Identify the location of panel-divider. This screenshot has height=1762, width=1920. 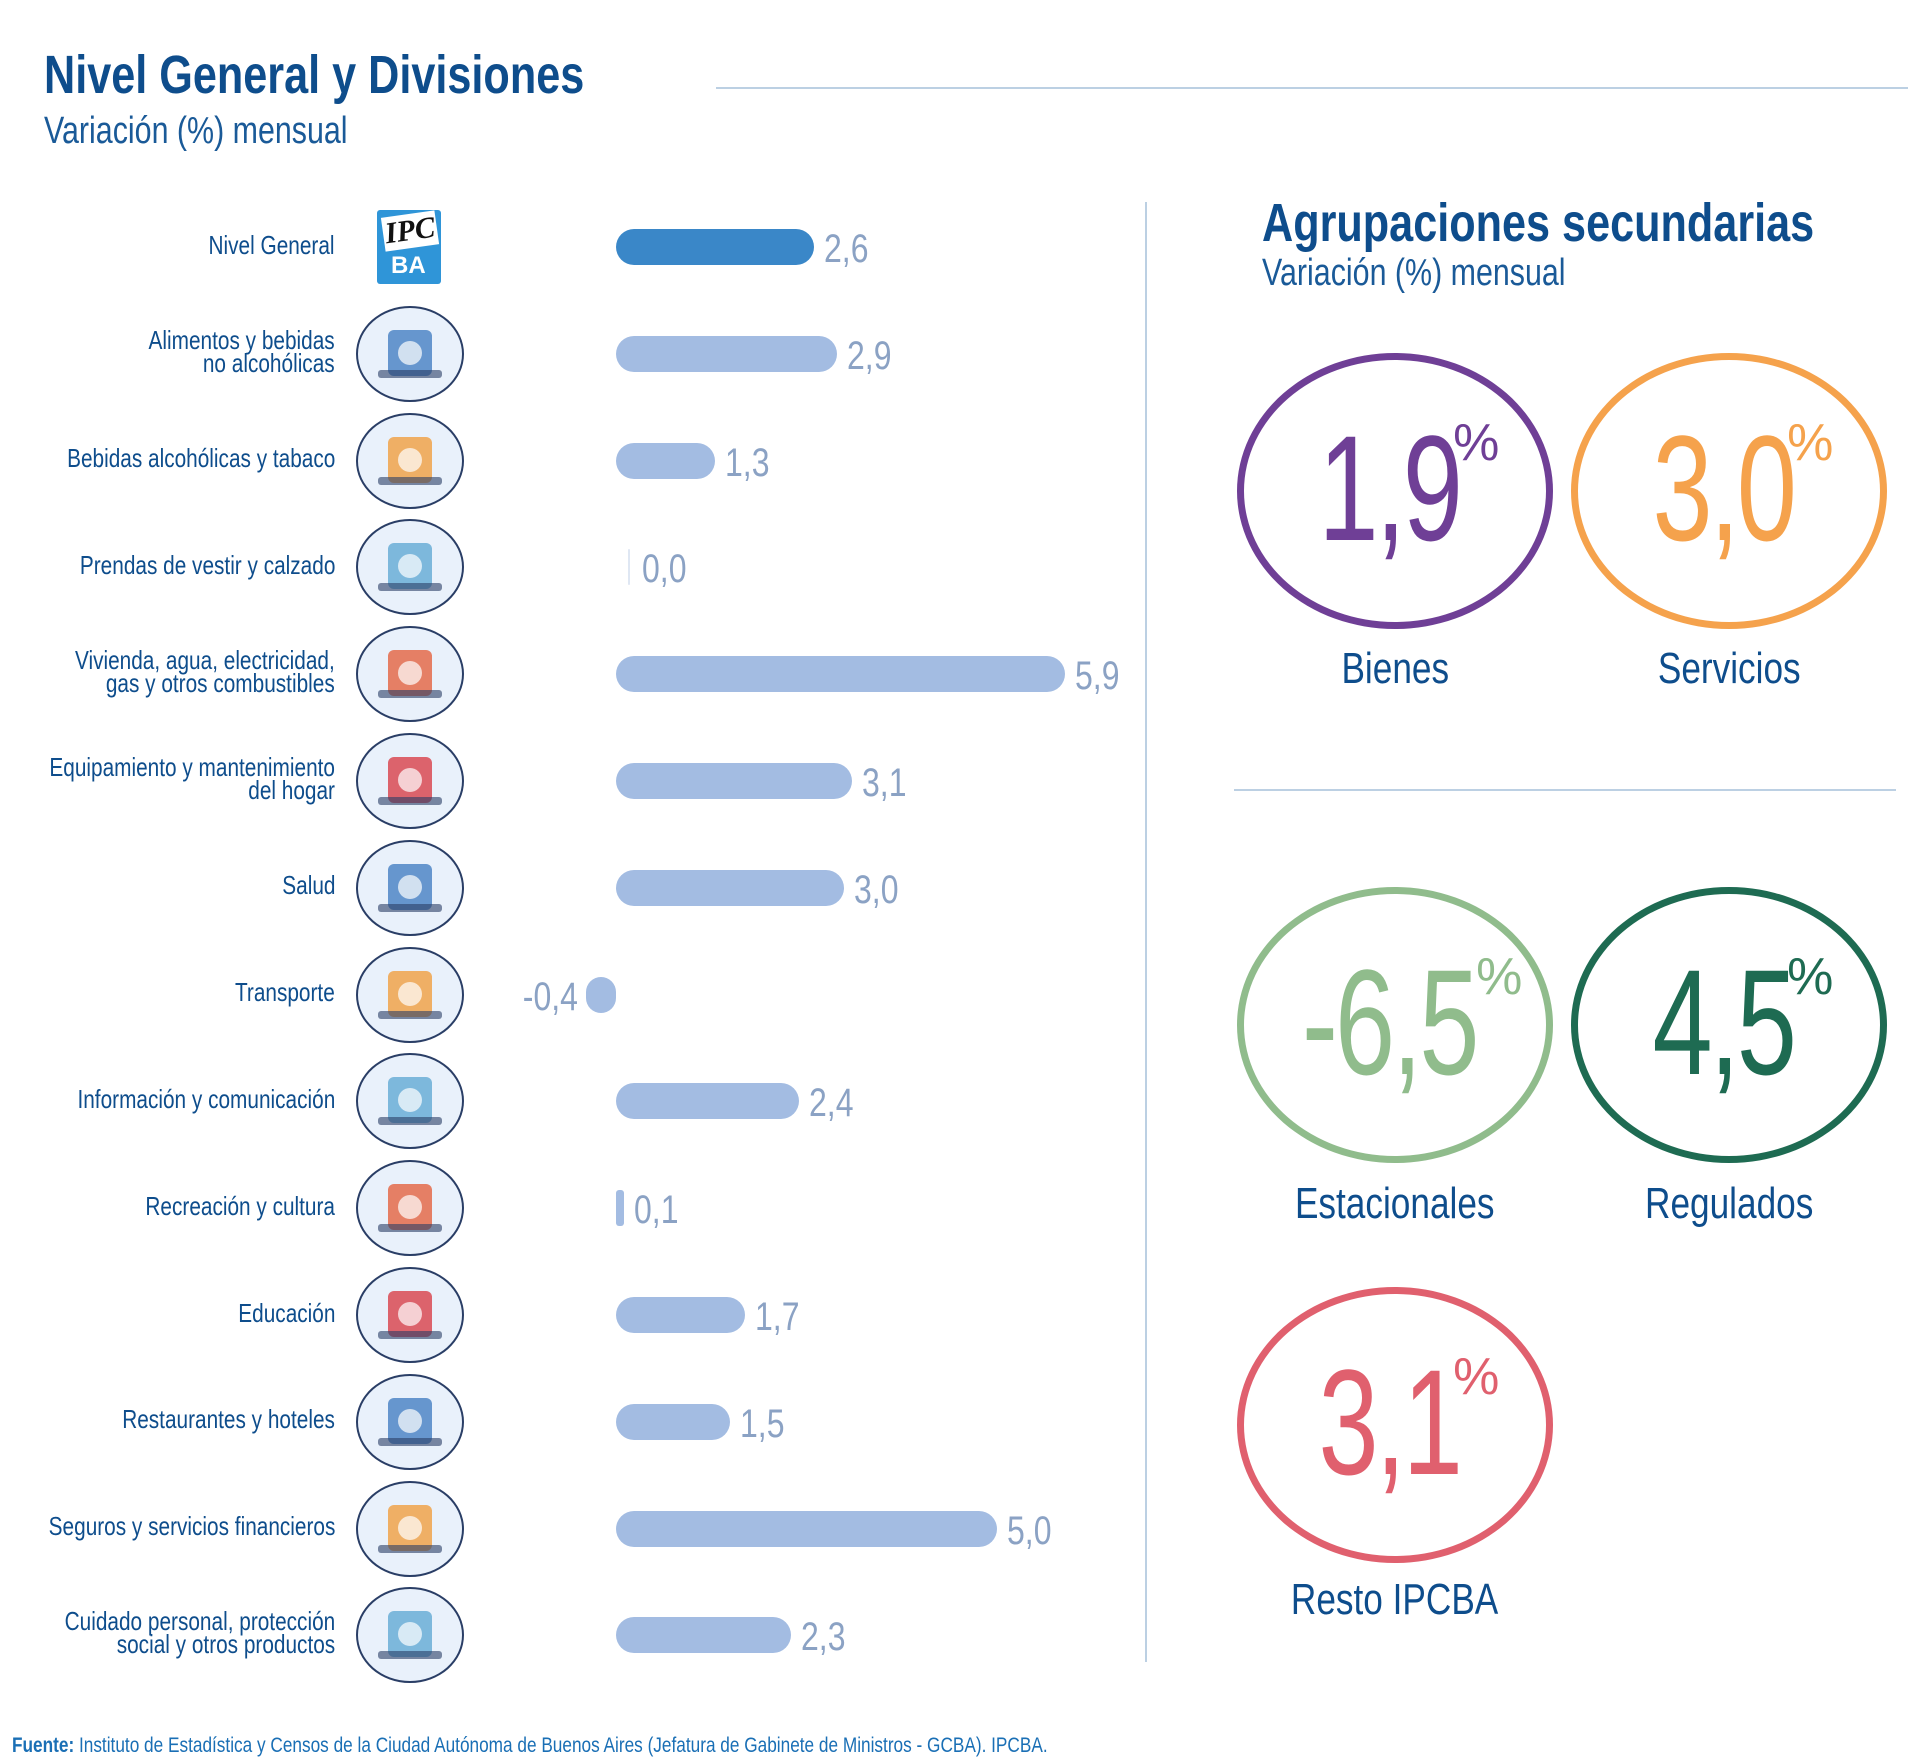
(1146, 932).